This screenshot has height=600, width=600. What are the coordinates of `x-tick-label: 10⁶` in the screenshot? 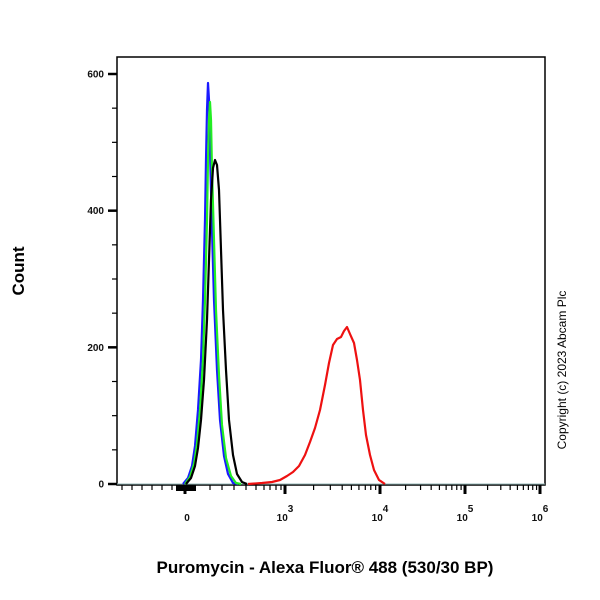 It's located at (540, 514).